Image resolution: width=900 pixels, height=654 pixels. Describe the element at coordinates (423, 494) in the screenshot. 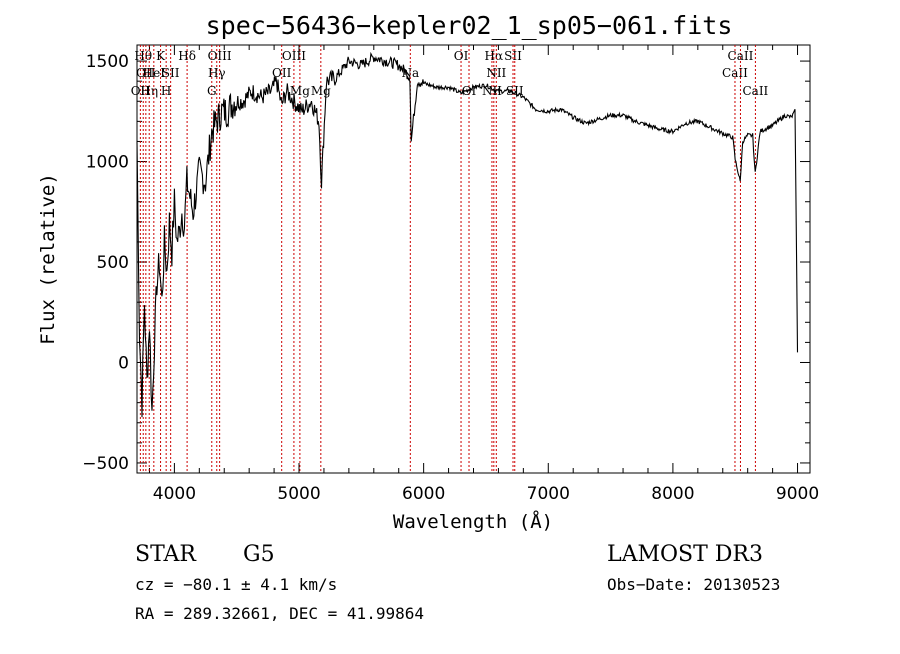

I see `x-tick-label: 6000` at that location.